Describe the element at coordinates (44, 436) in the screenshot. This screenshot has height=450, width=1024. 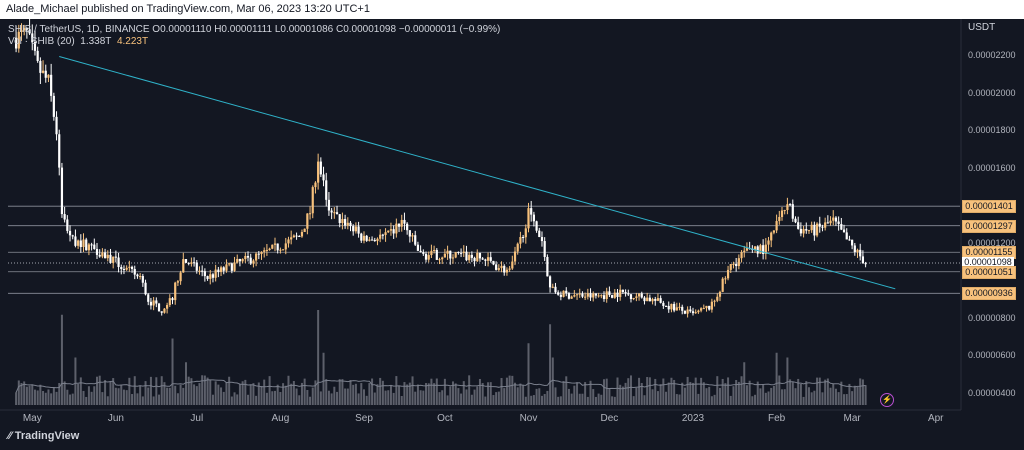
I see `tradingview-logo: ⁄⁄ TradingView` at that location.